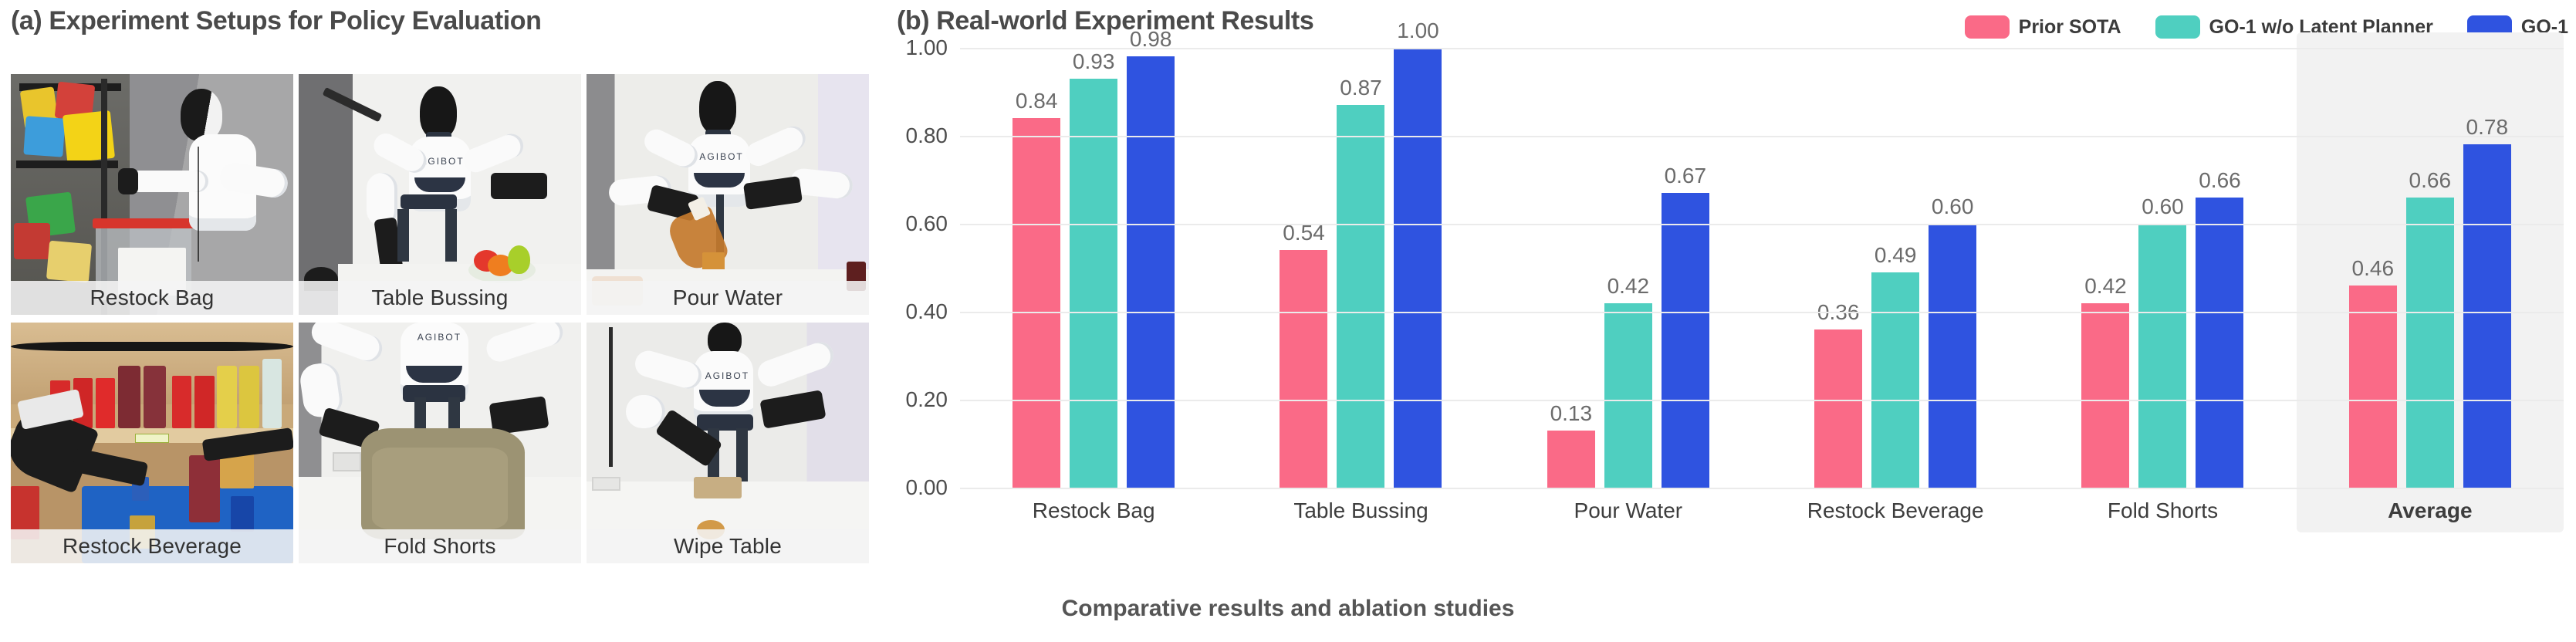  What do you see at coordinates (2163, 510) in the screenshot?
I see `x-axis-category-label: Fold Shorts` at bounding box center [2163, 510].